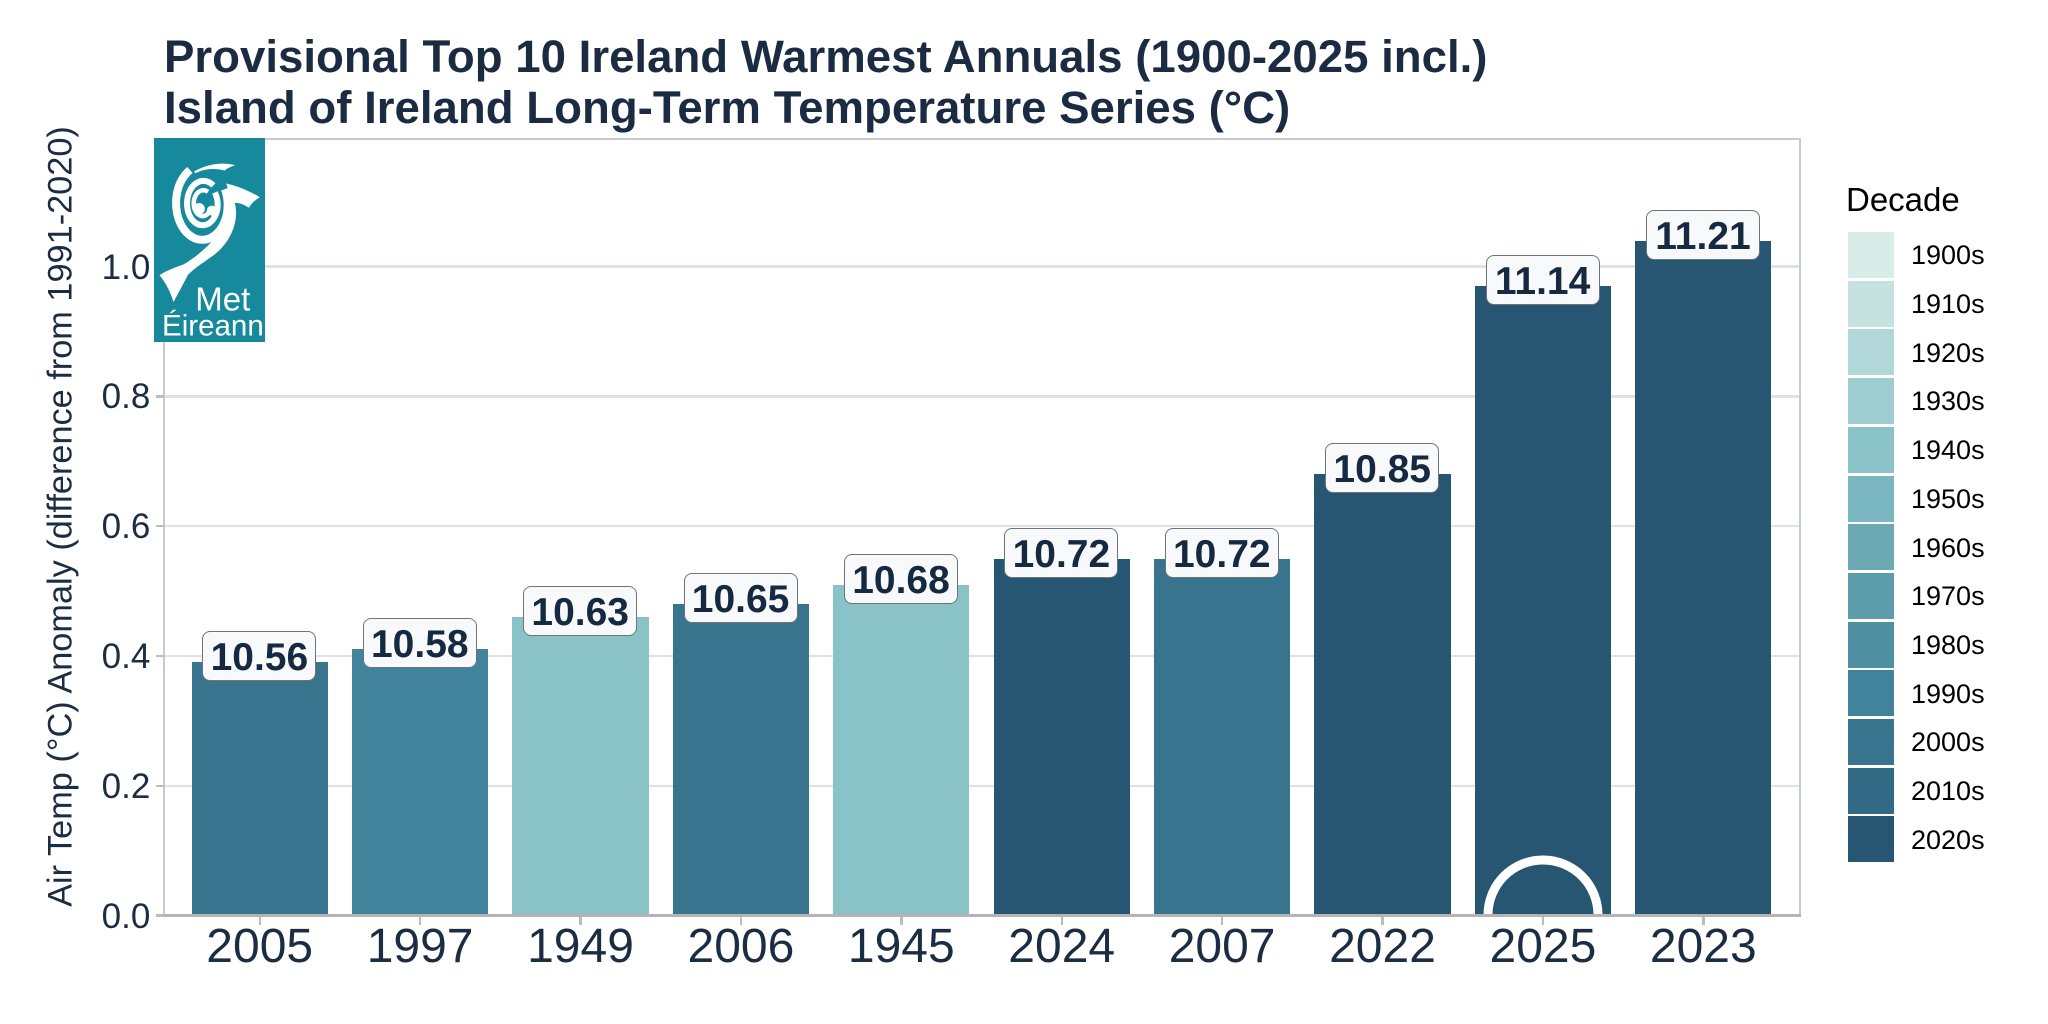 This screenshot has width=2048, height=1024. Describe the element at coordinates (213, 325) in the screenshot. I see `svg-text: Éireann` at that location.